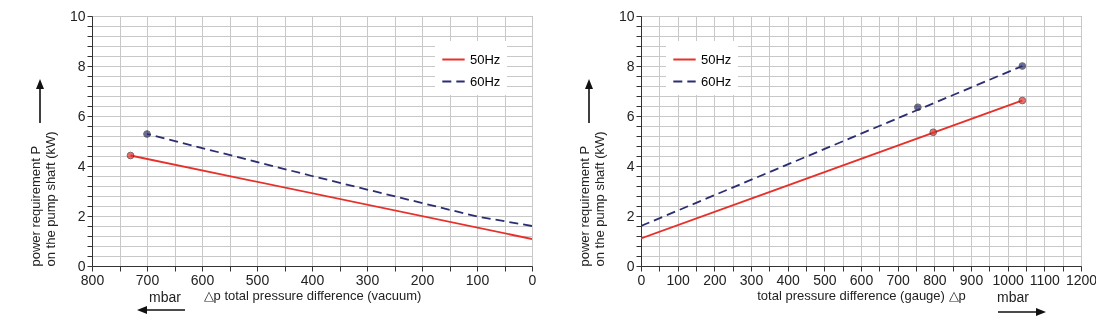 Image resolution: width=1096 pixels, height=327 pixels. Describe the element at coordinates (1045, 279) in the screenshot. I see `x-tick-label: 1100` at that location.